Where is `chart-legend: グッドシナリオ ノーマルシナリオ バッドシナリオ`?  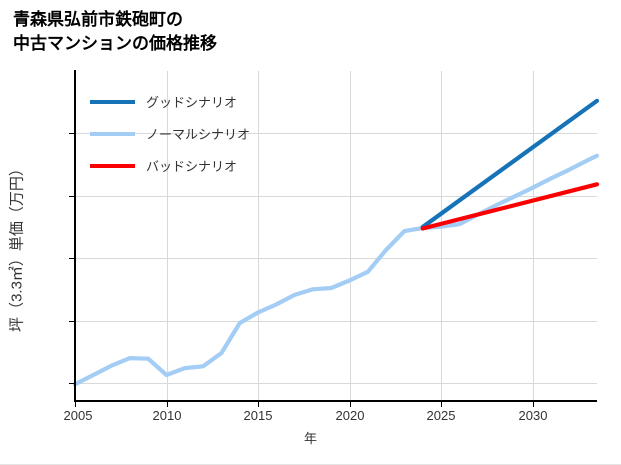 chart-legend: グッドシナリオ ノーマルシナリオ バッドシナリオ is located at coordinates (170, 133).